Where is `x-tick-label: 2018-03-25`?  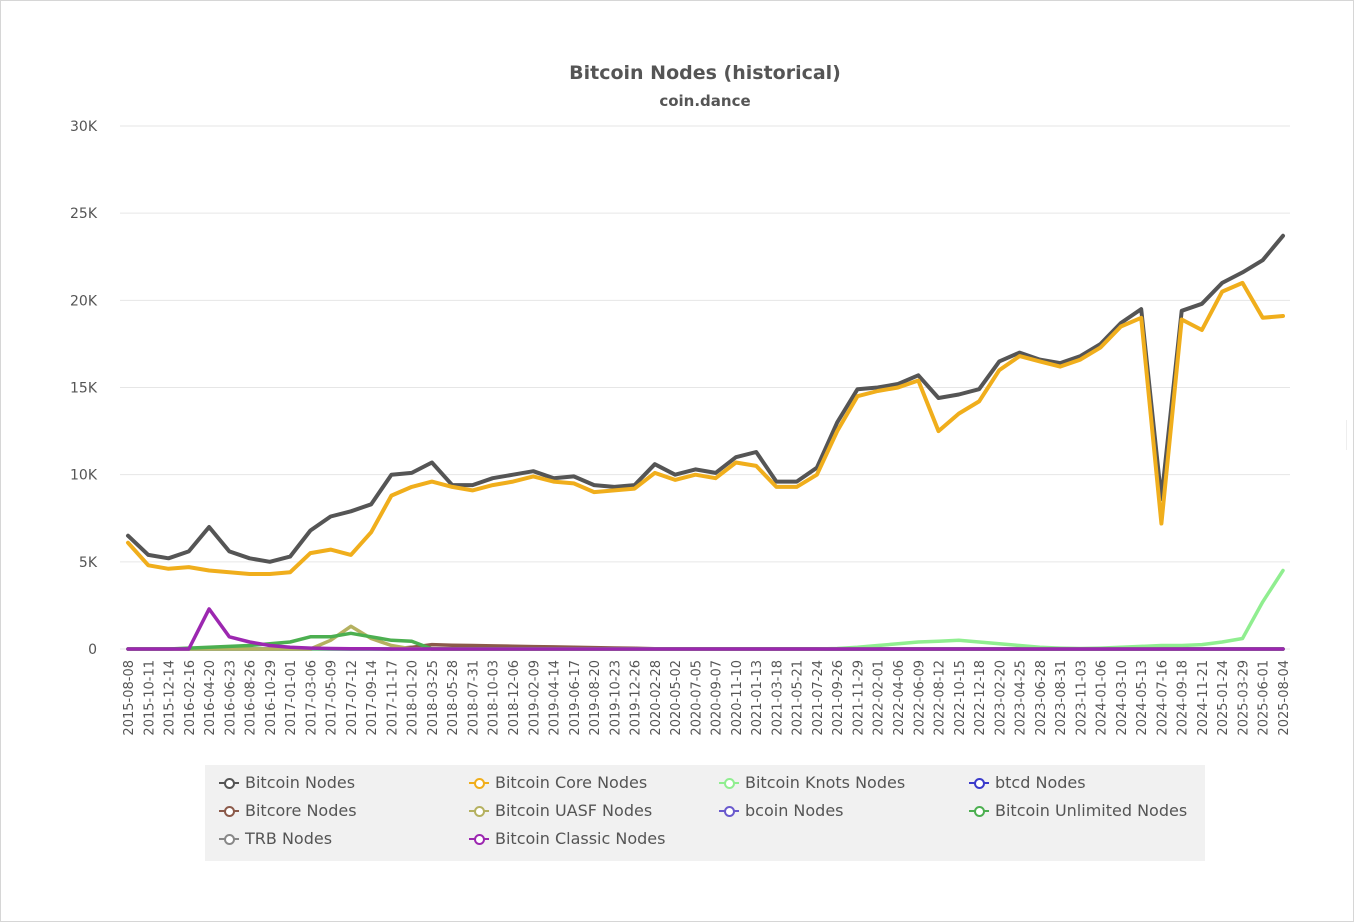
x-tick-label: 2018-03-25 is located at coordinates (433, 698).